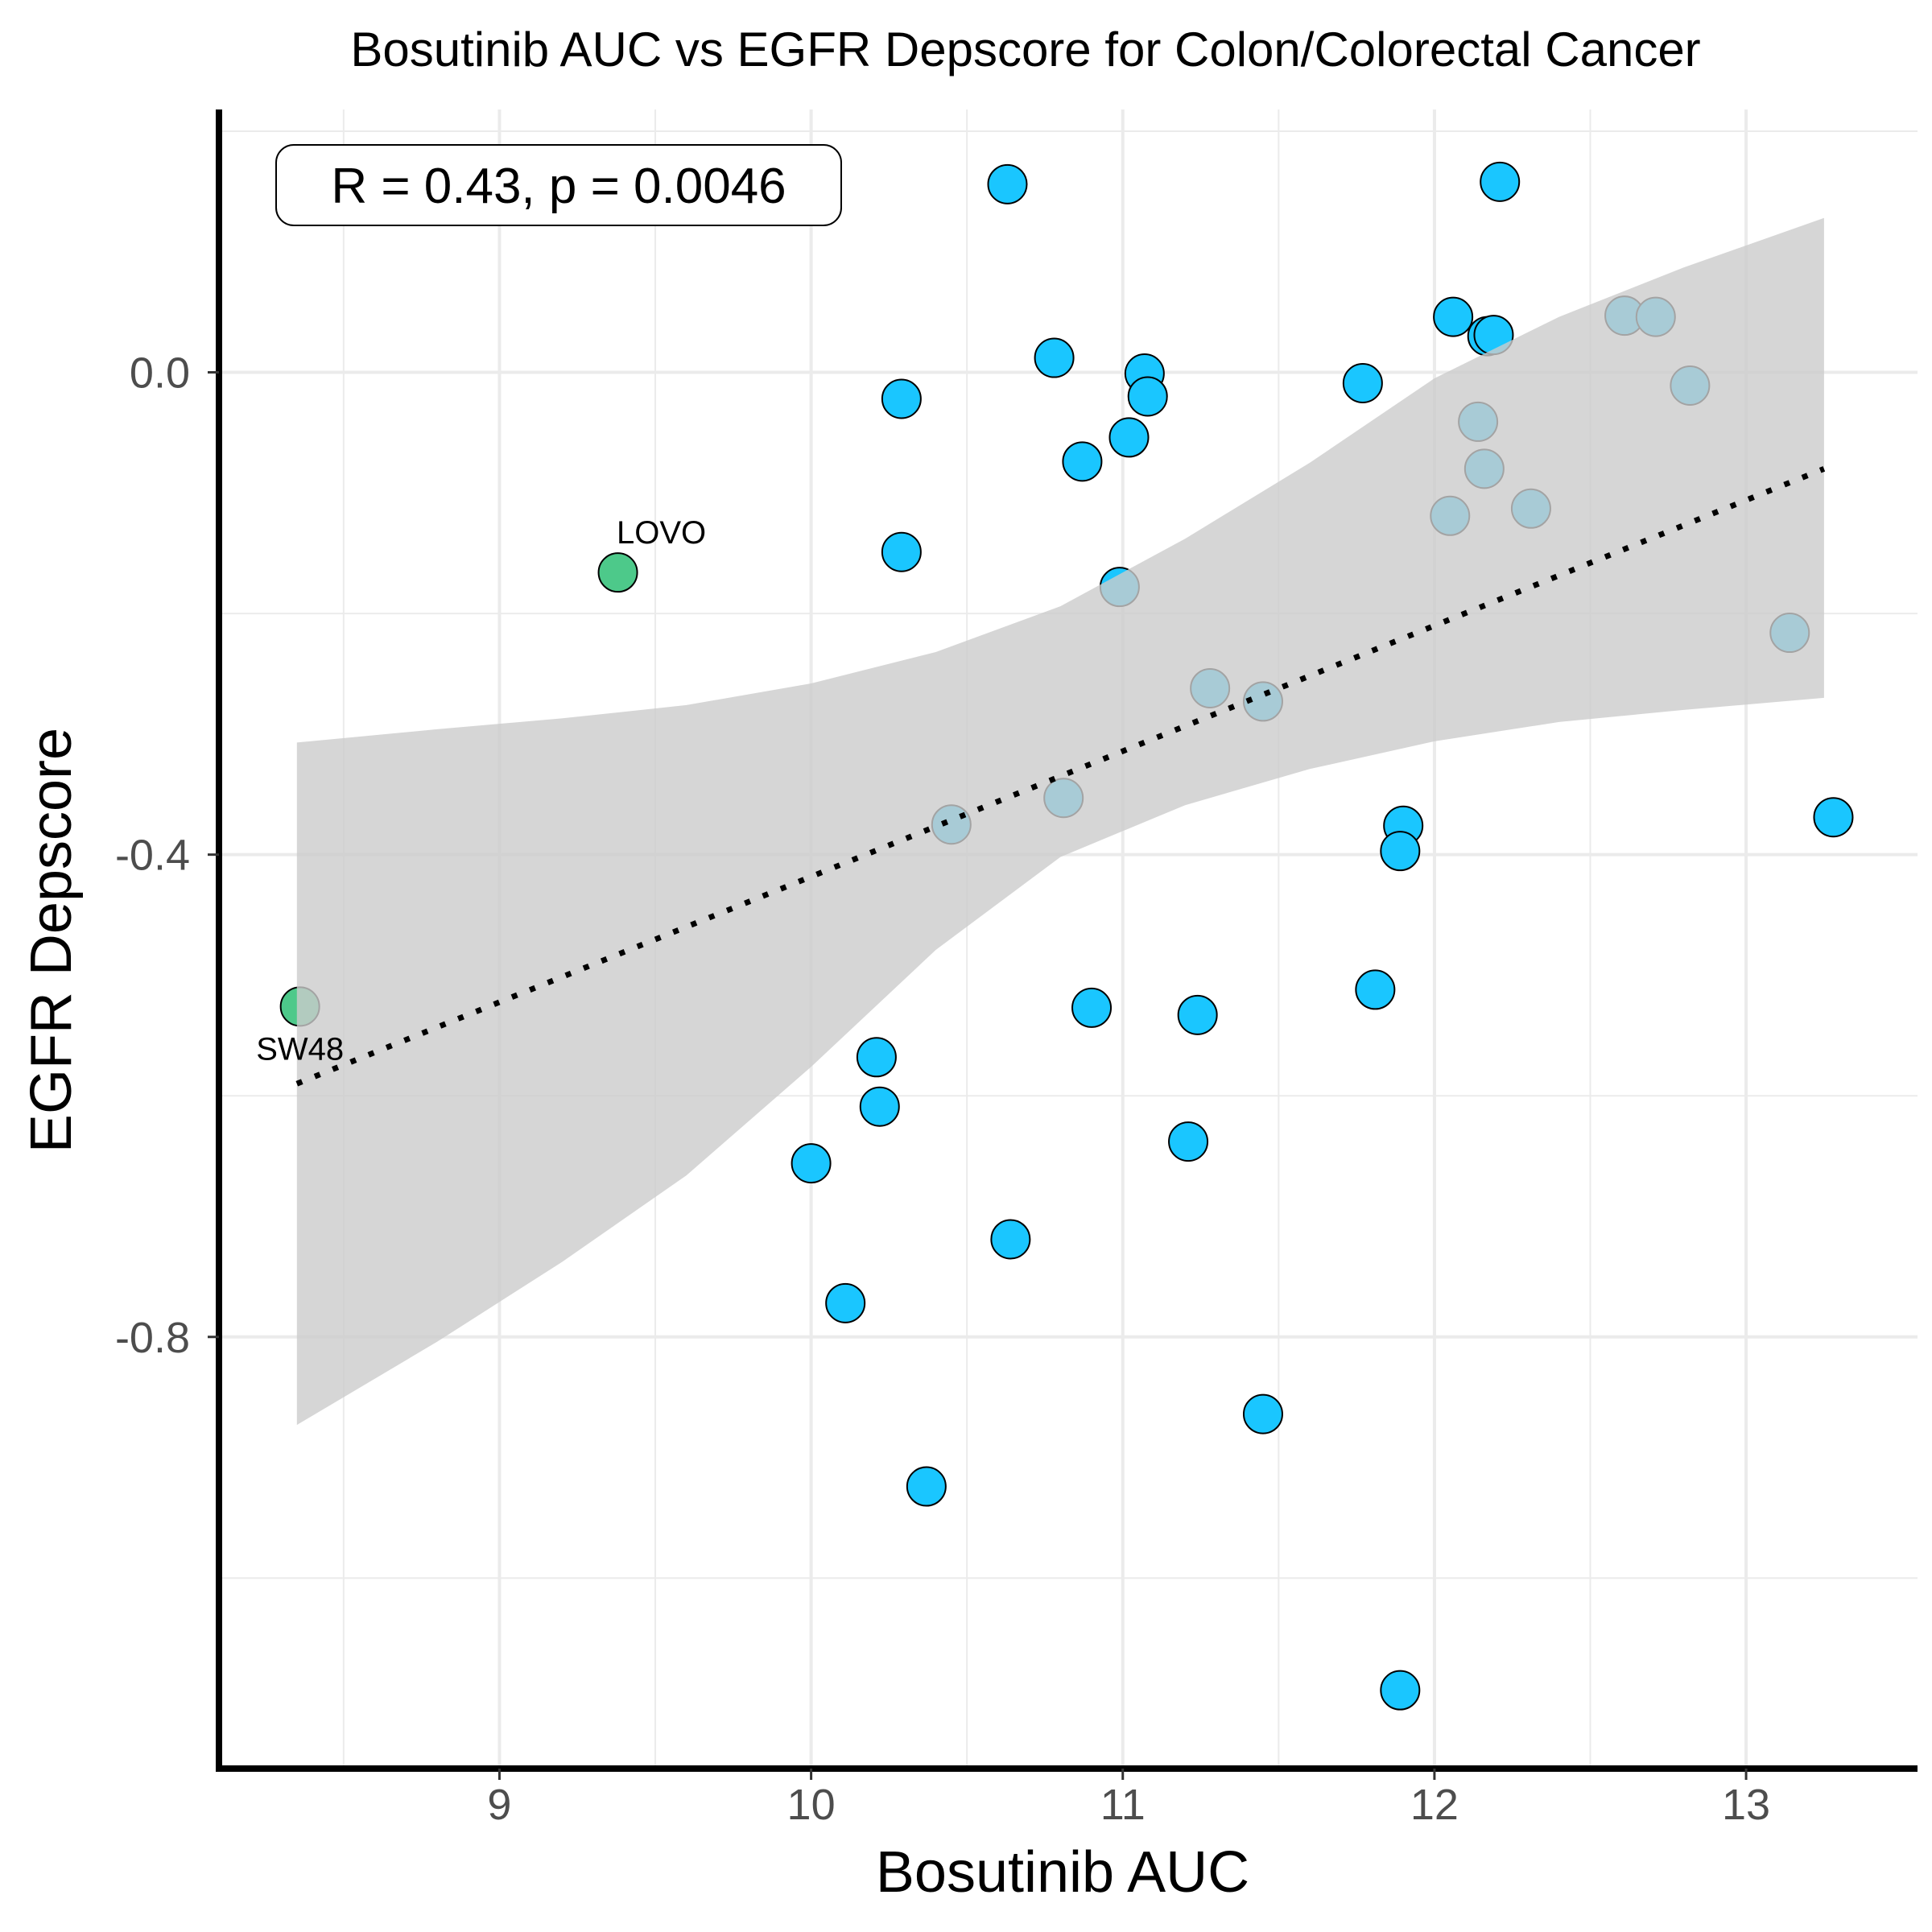  I want to click on x-axis-title: Bosutinib AUC, so click(1062, 1872).